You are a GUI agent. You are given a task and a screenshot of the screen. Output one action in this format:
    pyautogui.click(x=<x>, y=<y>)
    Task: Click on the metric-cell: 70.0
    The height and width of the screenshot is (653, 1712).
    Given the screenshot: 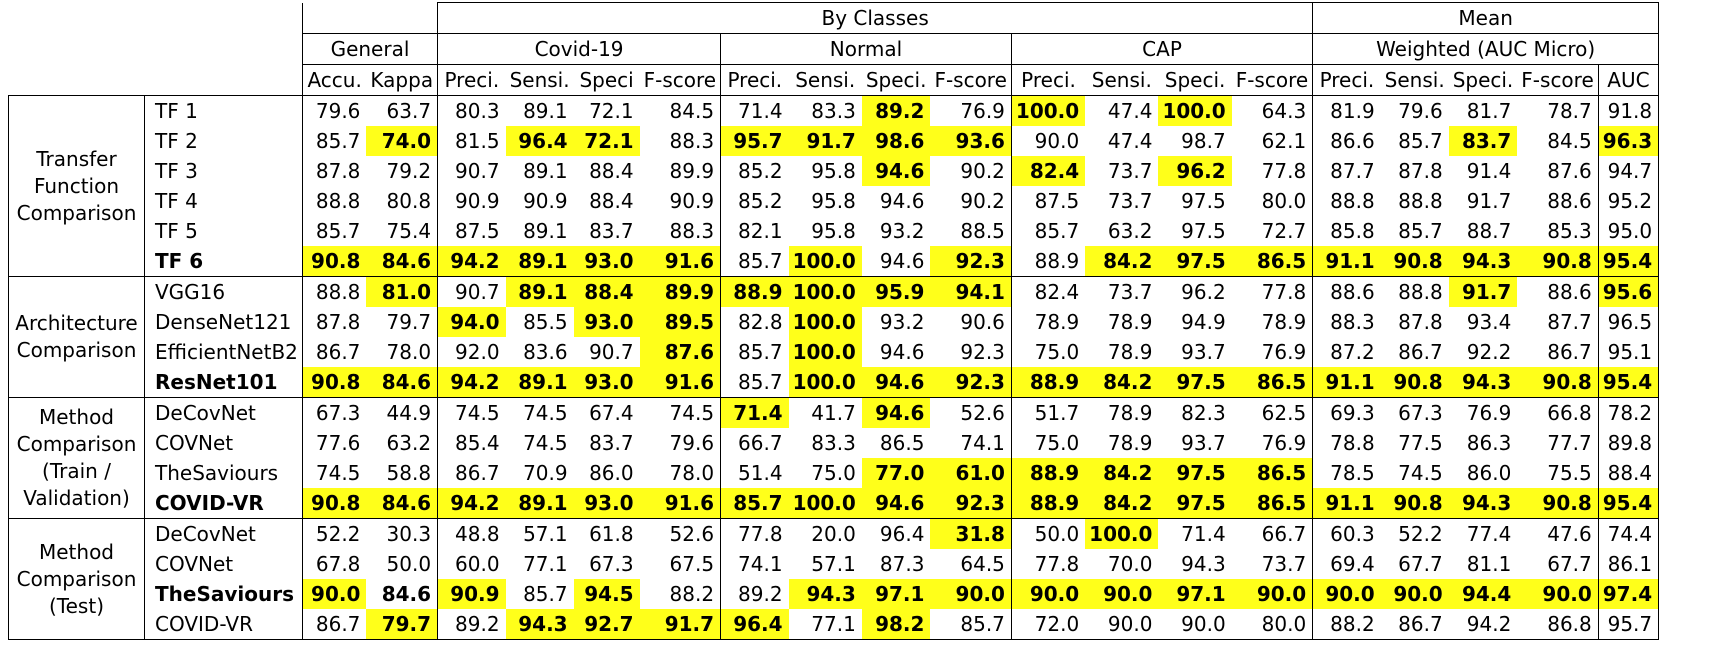 What is the action you would take?
    pyautogui.click(x=1130, y=564)
    